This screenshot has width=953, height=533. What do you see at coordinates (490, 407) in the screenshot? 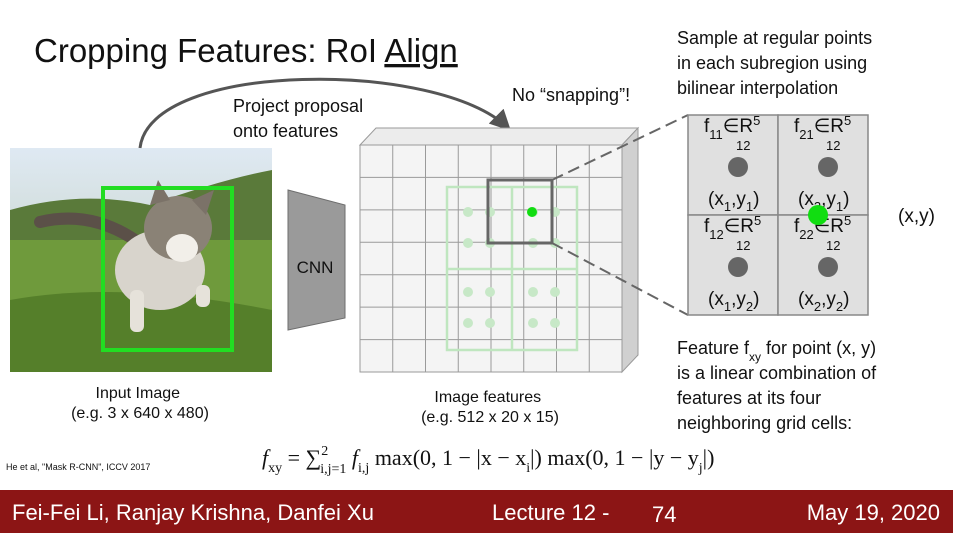
I see `features-caption: Image features (e.g. 512 x 20 x 15)` at bounding box center [490, 407].